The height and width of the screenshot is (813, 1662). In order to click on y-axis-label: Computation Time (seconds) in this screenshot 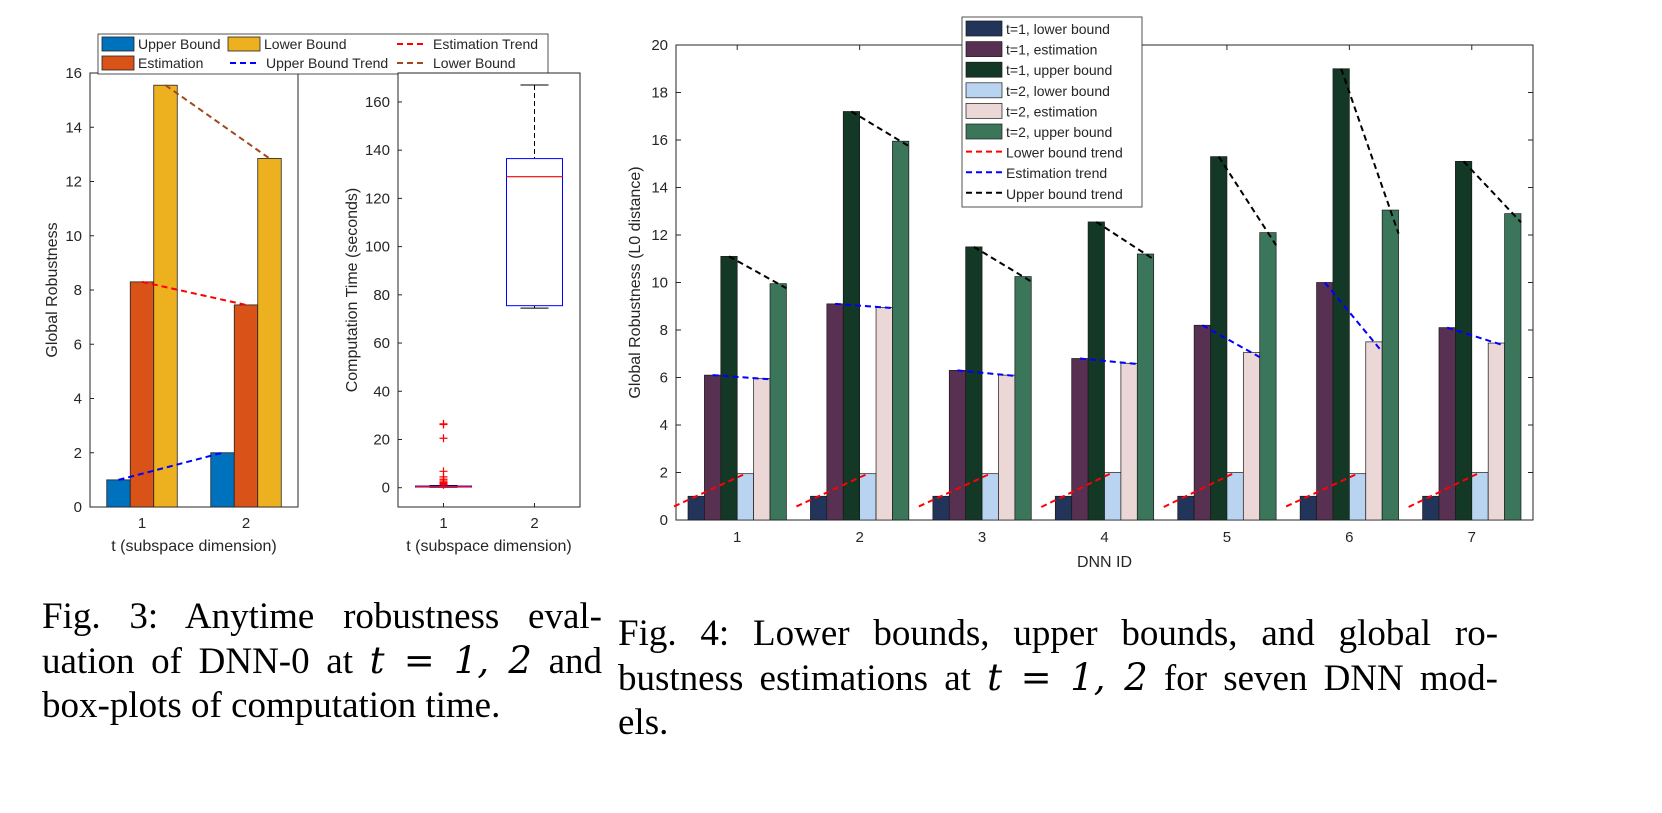, I will do `click(352, 290)`.